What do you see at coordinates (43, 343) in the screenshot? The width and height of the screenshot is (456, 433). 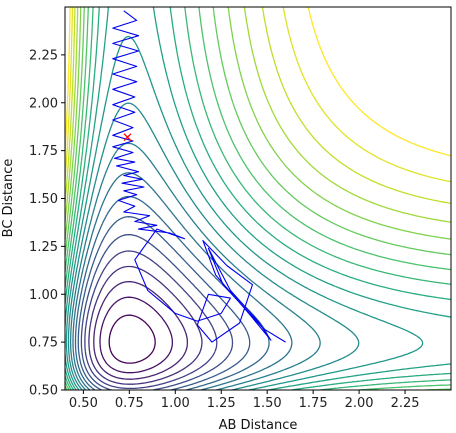 I see `y-tick-label: 0.75` at bounding box center [43, 343].